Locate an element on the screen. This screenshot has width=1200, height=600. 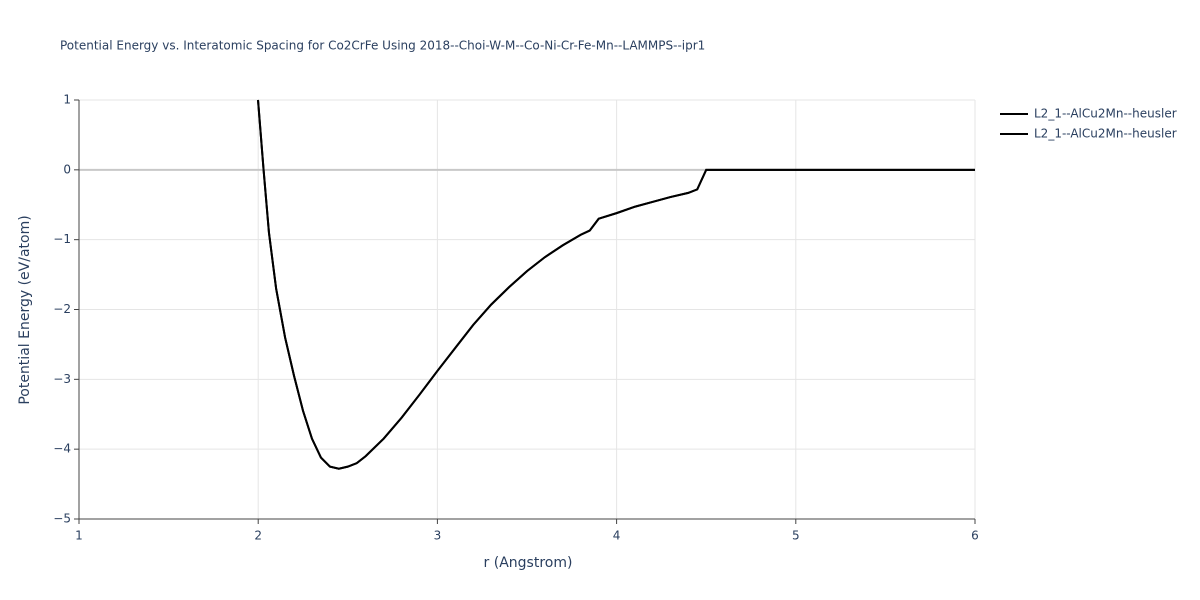
y-tick-label: 0 is located at coordinates (67, 169).